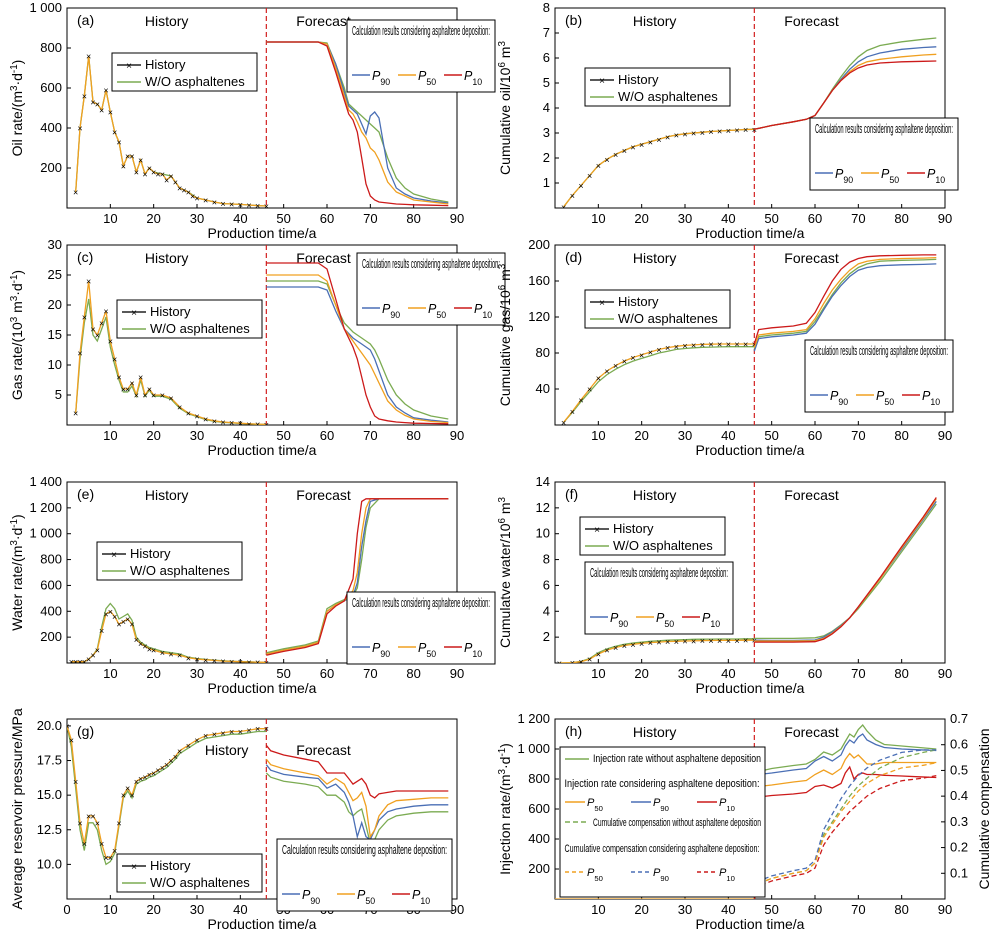 This screenshot has height=937, width=1000. What do you see at coordinates (357, 350) in the screenshot?
I see `series-forecast-wo` at bounding box center [357, 350].